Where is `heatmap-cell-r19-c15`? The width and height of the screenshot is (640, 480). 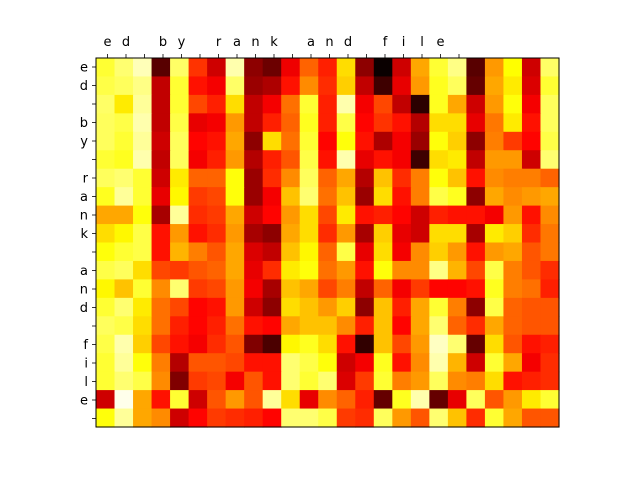 heatmap-cell-r19-c15 is located at coordinates (383, 418).